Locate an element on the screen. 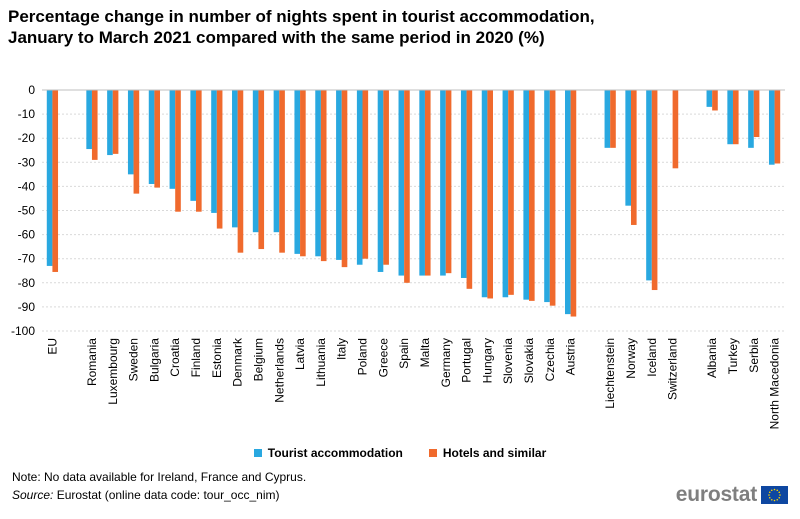 This screenshot has width=800, height=519. bar-tourist-accommodation-czechia is located at coordinates (547, 196).